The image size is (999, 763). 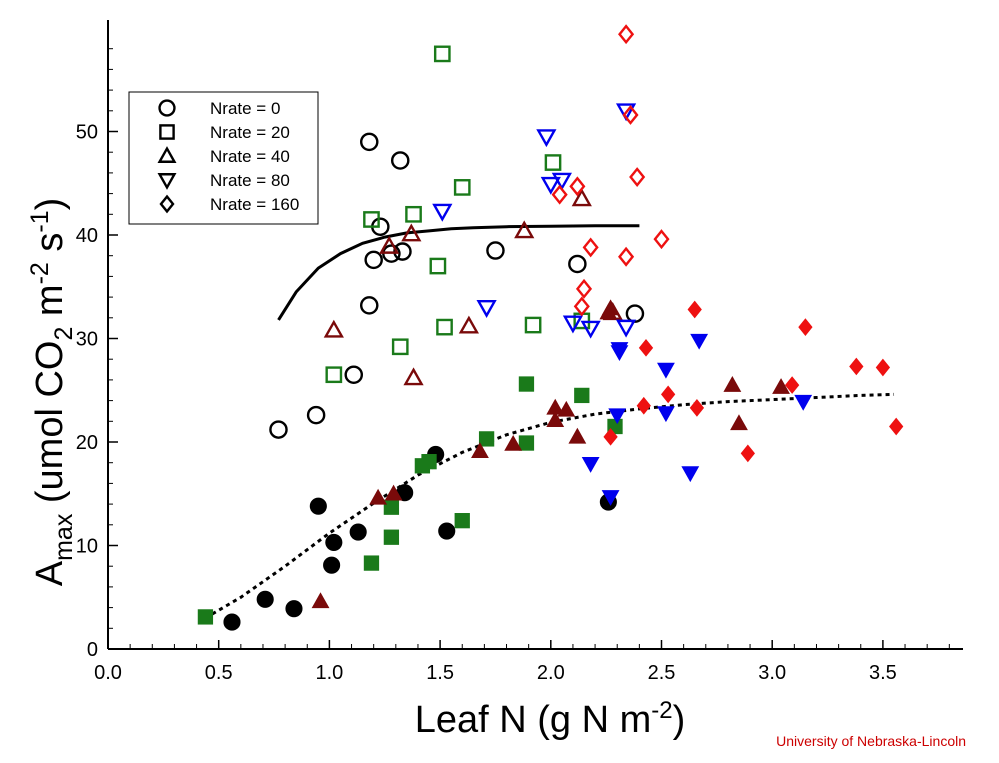 What do you see at coordinates (871, 741) in the screenshot?
I see `credit-text: University of Nebraska-Lincoln` at bounding box center [871, 741].